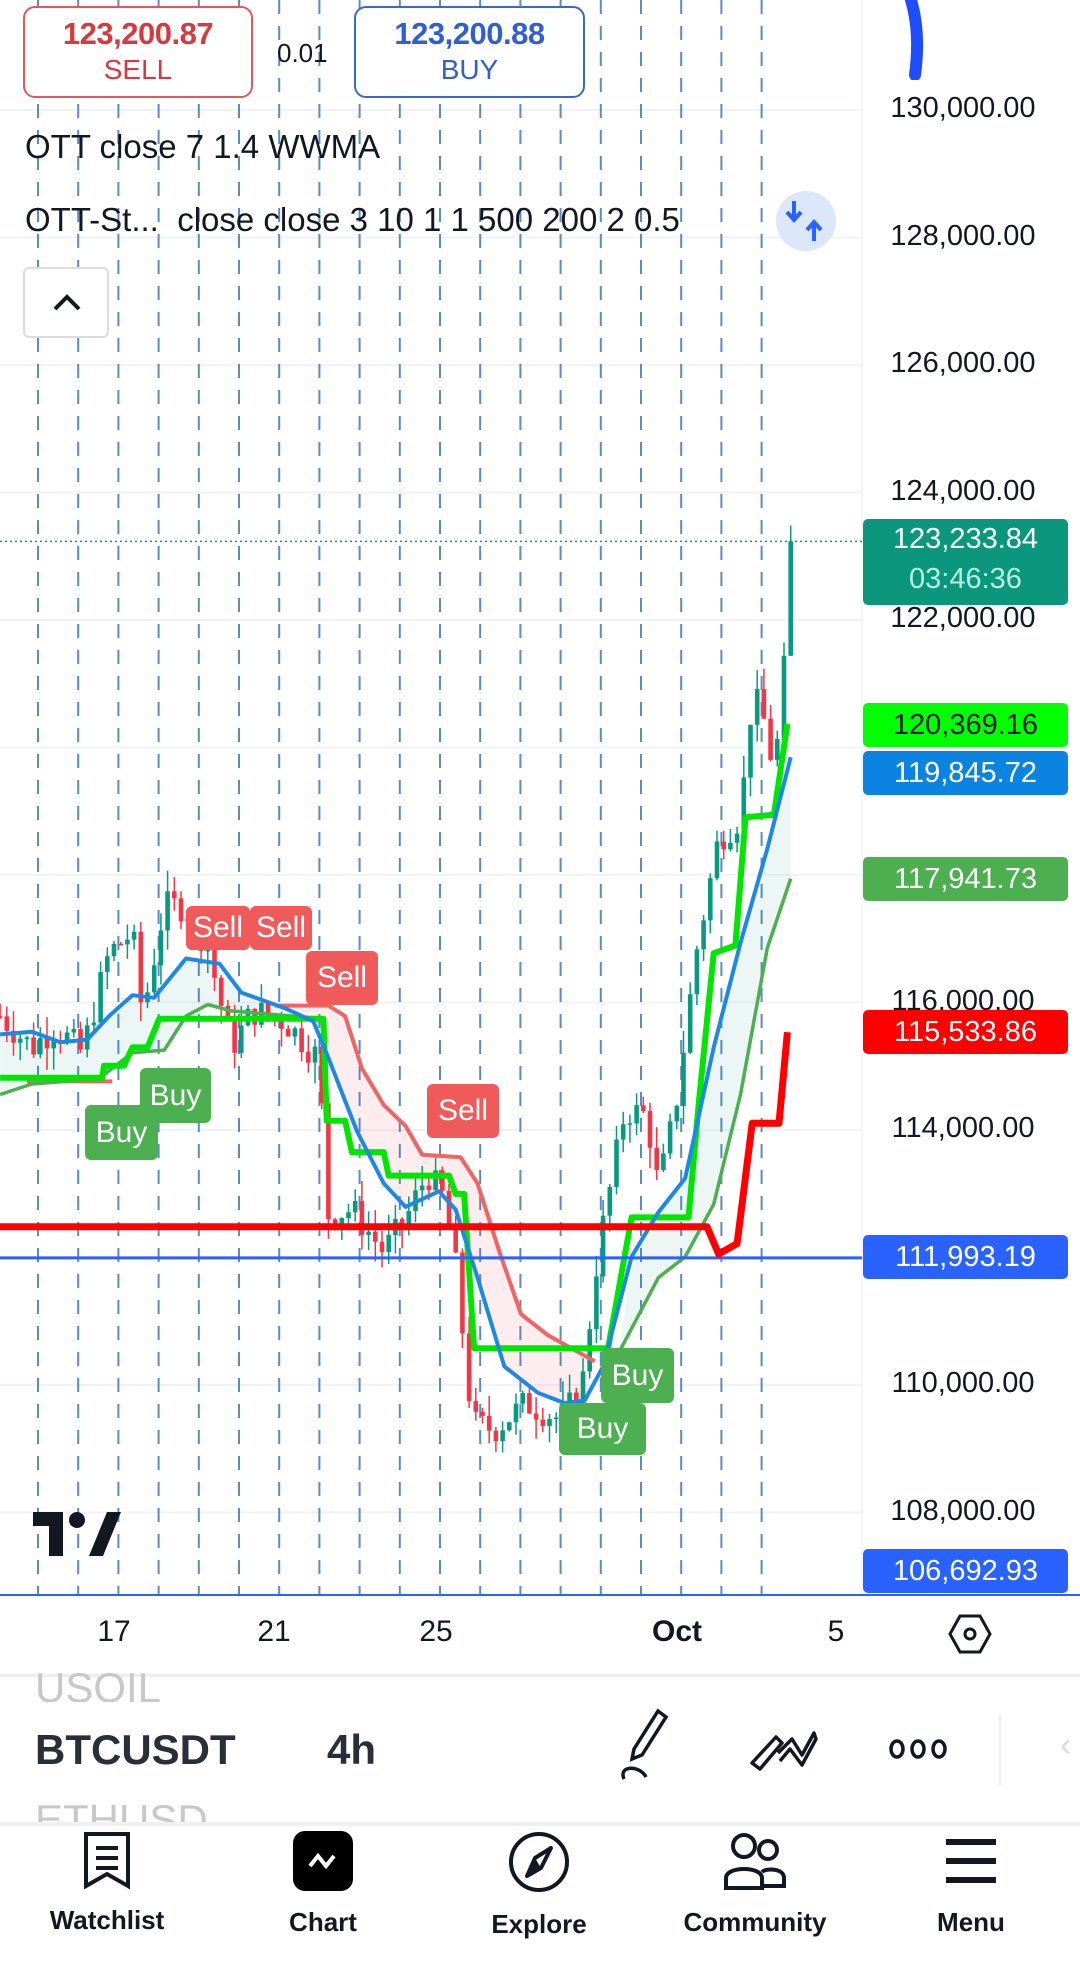  Describe the element at coordinates (970, 1634) in the screenshot. I see `hexagon-settings-icon` at that location.